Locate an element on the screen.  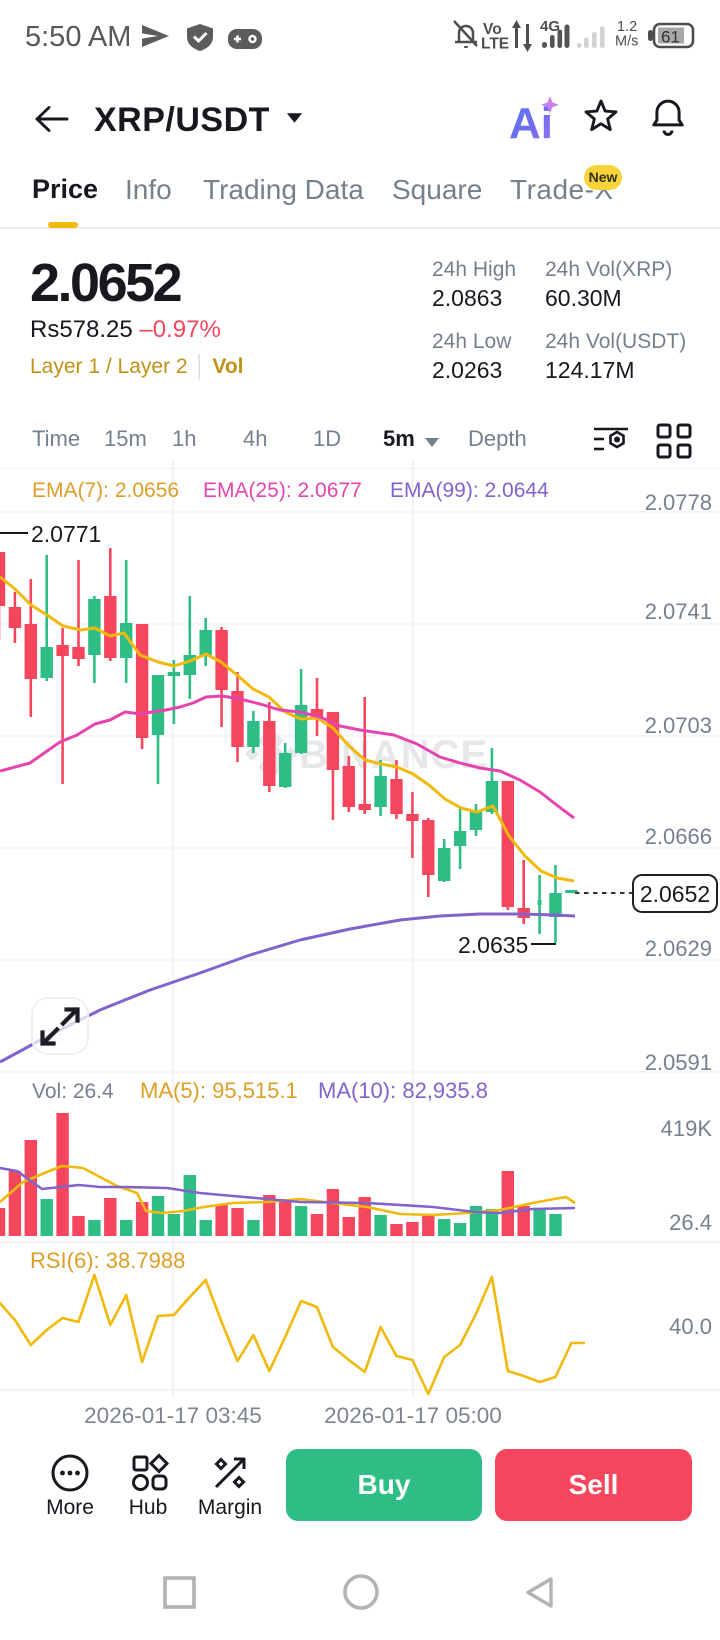
svg-text: 2.0591 is located at coordinates (678, 1062).